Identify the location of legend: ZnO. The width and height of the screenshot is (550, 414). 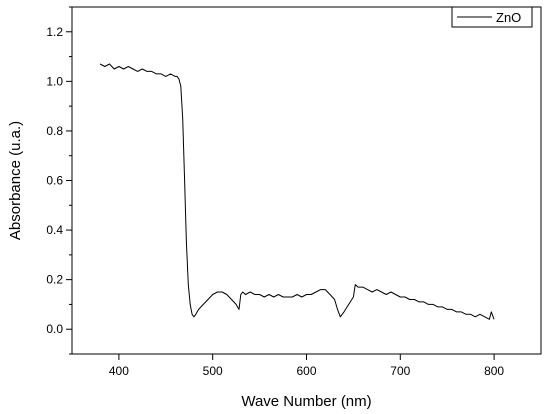
(492, 17).